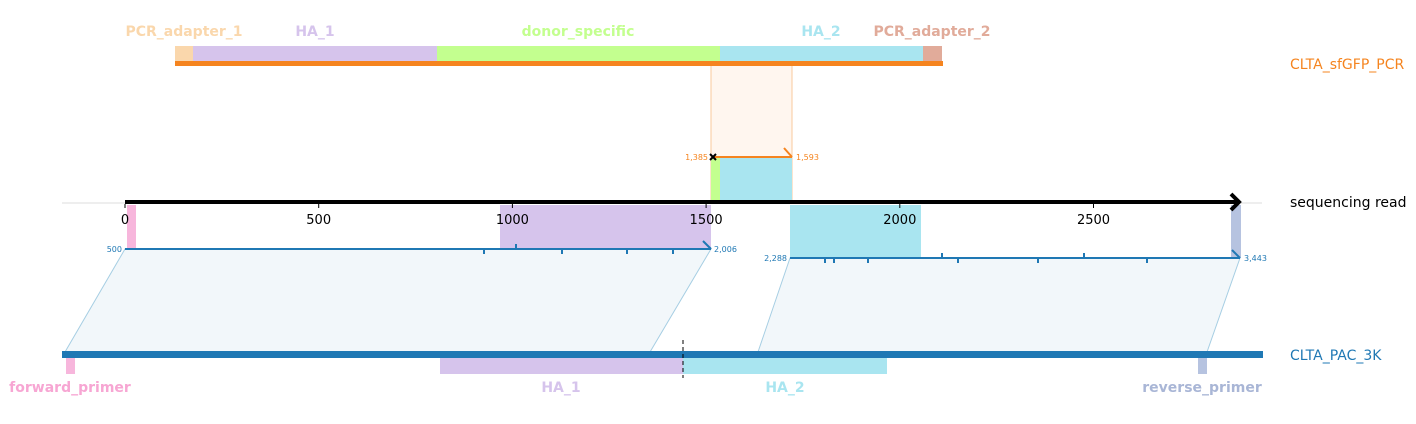 This screenshot has width=1416, height=424. What do you see at coordinates (1255, 258) in the screenshot?
I see `bottom-alignment-2-end-label: 3,443` at bounding box center [1255, 258].